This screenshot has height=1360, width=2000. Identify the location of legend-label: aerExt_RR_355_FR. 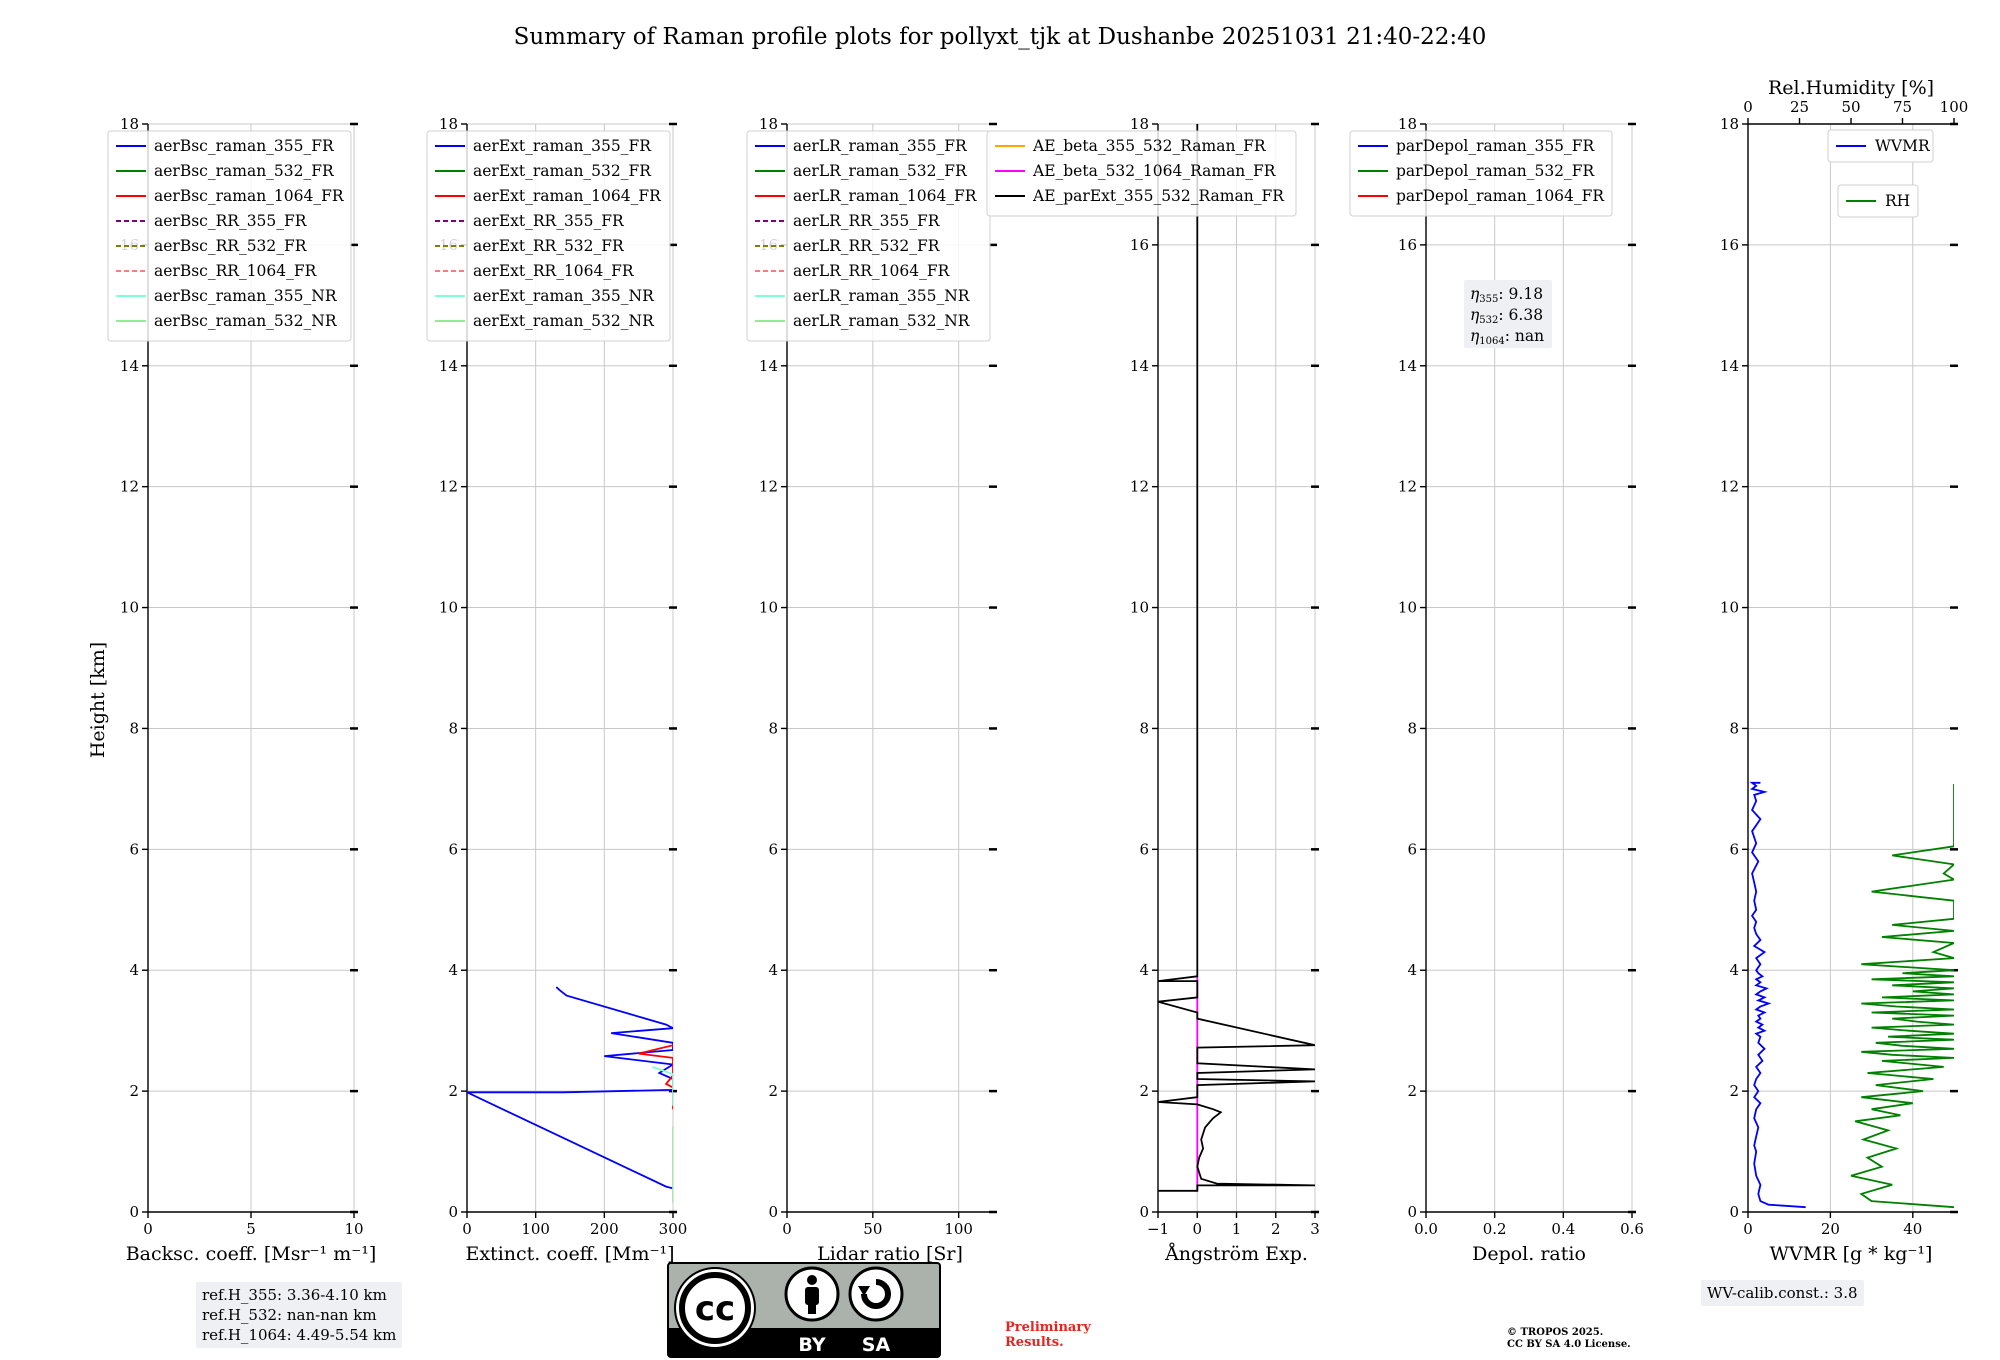
(549, 221).